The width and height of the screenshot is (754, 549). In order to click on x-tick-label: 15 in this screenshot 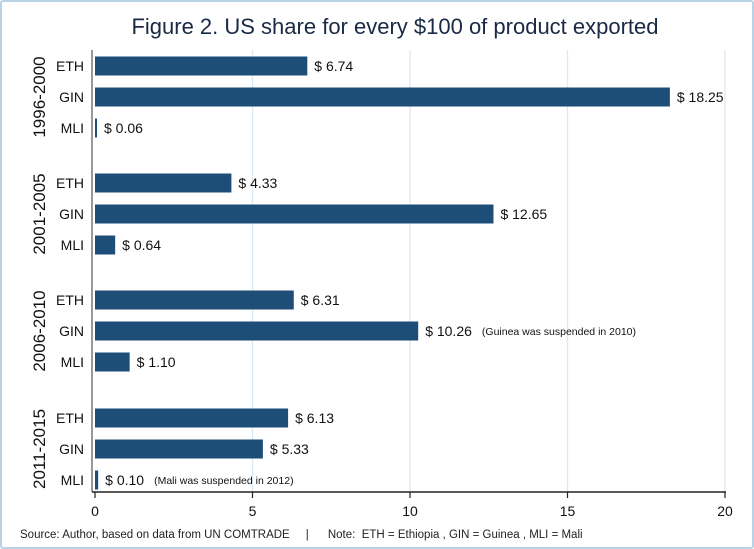, I will do `click(568, 511)`.